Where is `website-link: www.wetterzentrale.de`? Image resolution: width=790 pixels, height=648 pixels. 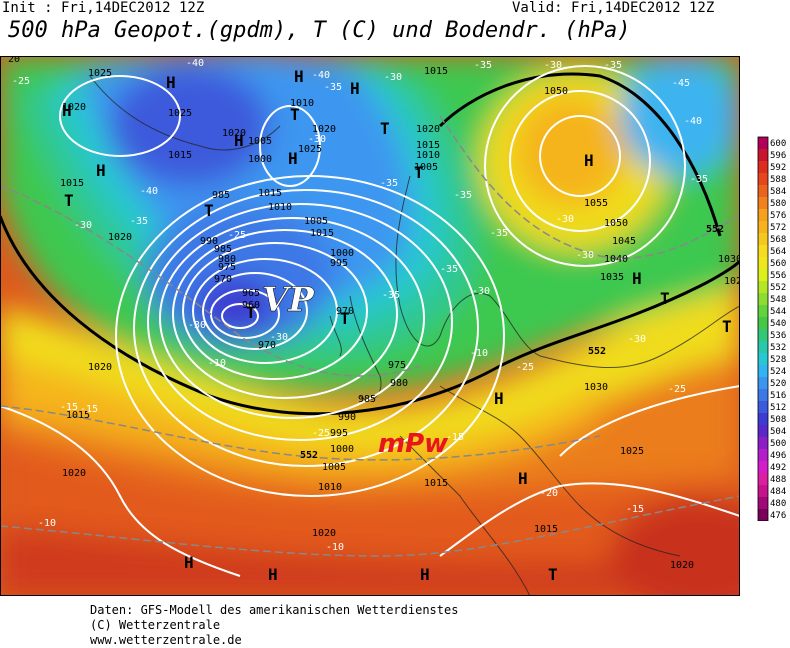 website-link: www.wetterzentrale.de is located at coordinates (166, 640).